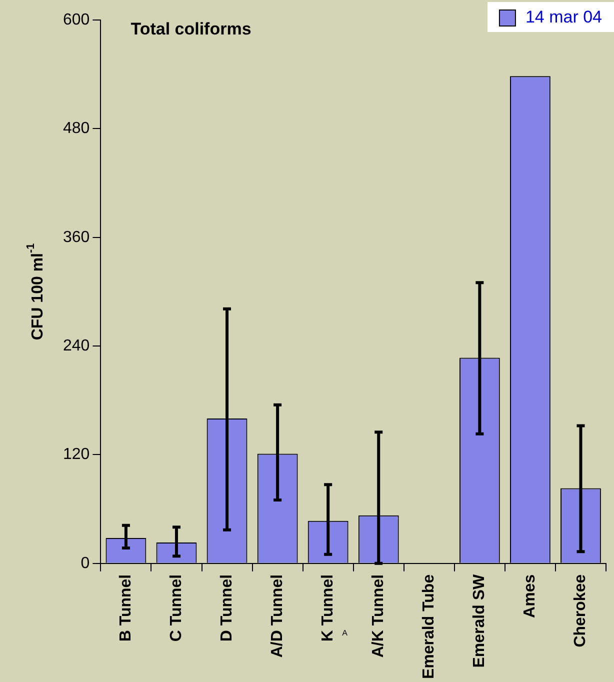  Describe the element at coordinates (277, 616) in the screenshot. I see `x-tick-label: A/D Tunnel` at that location.